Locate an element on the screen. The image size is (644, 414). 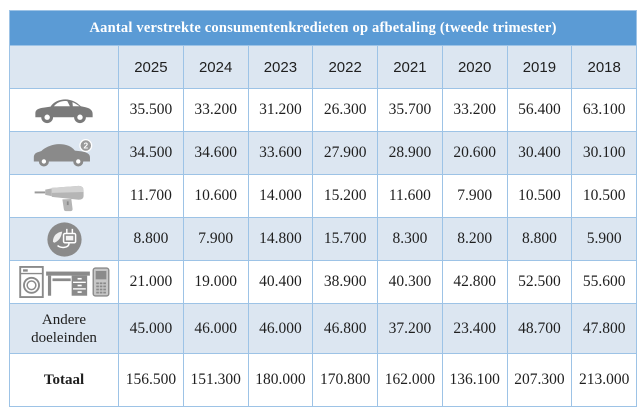
value-cell: 162.000 is located at coordinates (410, 380).